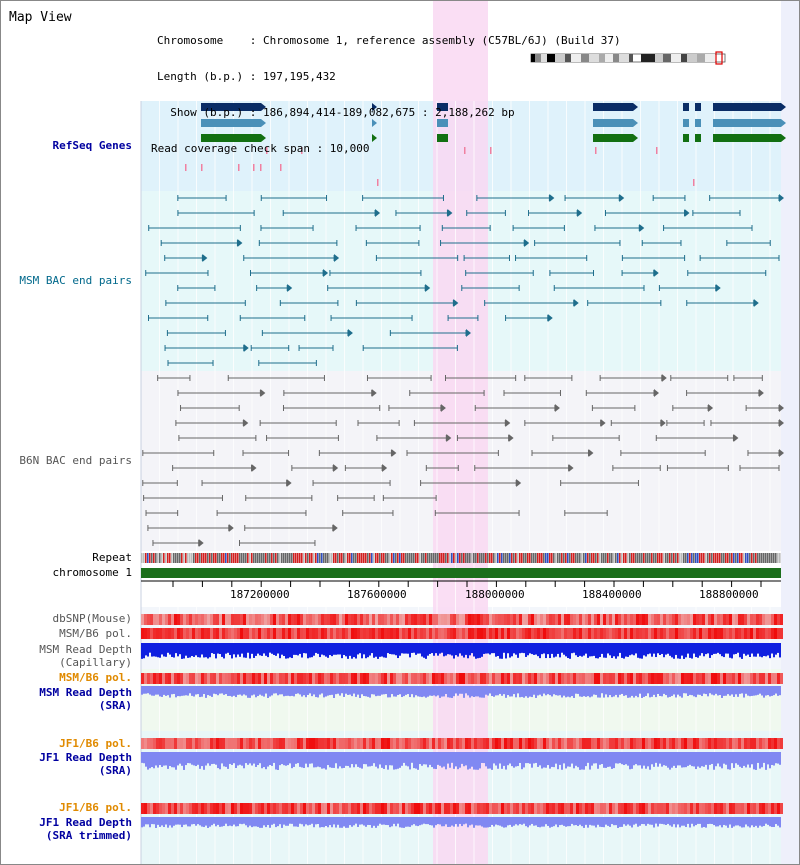  Describe the element at coordinates (576, 303) in the screenshot. I see `msm-bac-pair-arrow` at that location.